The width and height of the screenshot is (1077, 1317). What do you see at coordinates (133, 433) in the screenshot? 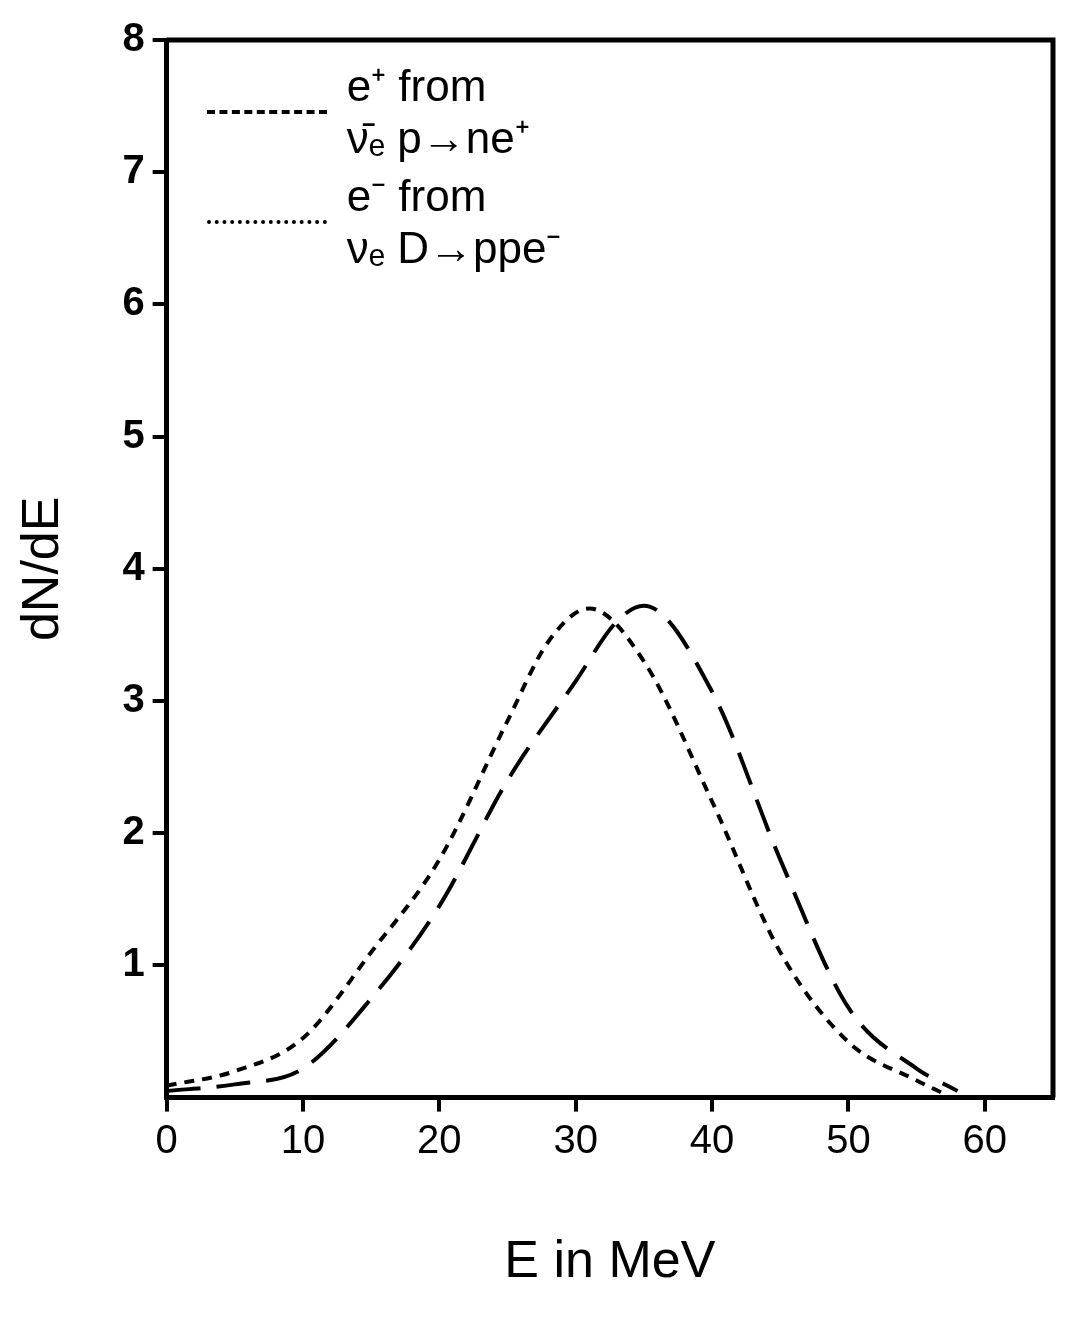
I see `y-tick-label: 5` at bounding box center [133, 433].